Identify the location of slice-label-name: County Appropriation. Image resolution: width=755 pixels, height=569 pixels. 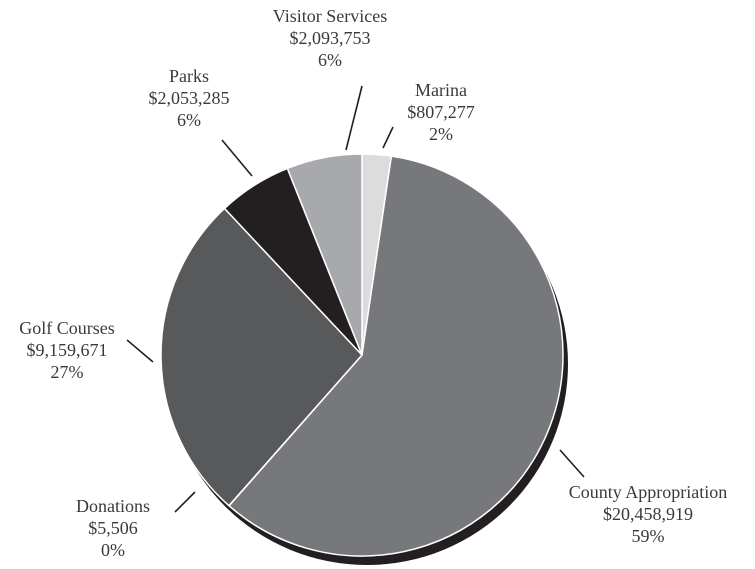
(648, 492).